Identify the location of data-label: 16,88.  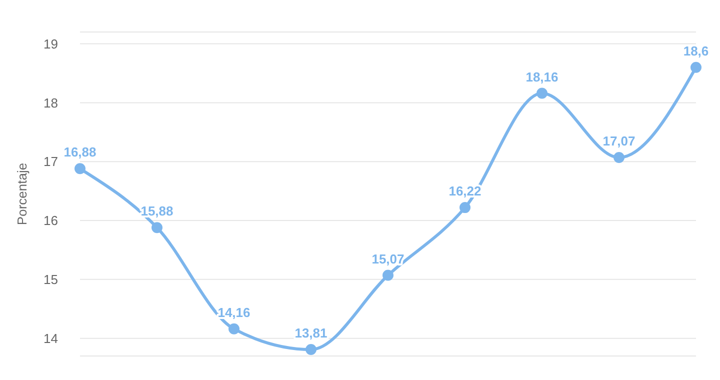
(80, 152).